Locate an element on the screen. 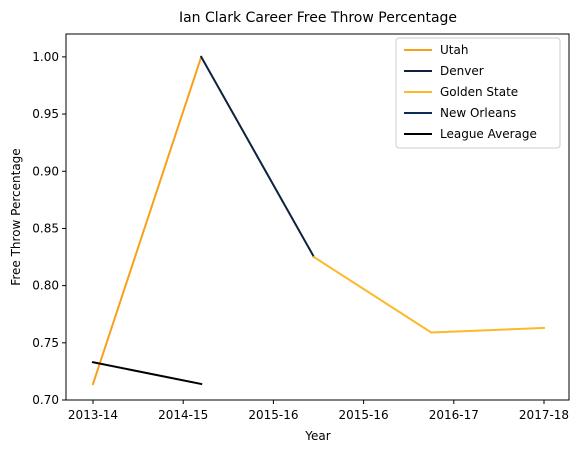  x-tick-label: 2014-15 is located at coordinates (183, 415).